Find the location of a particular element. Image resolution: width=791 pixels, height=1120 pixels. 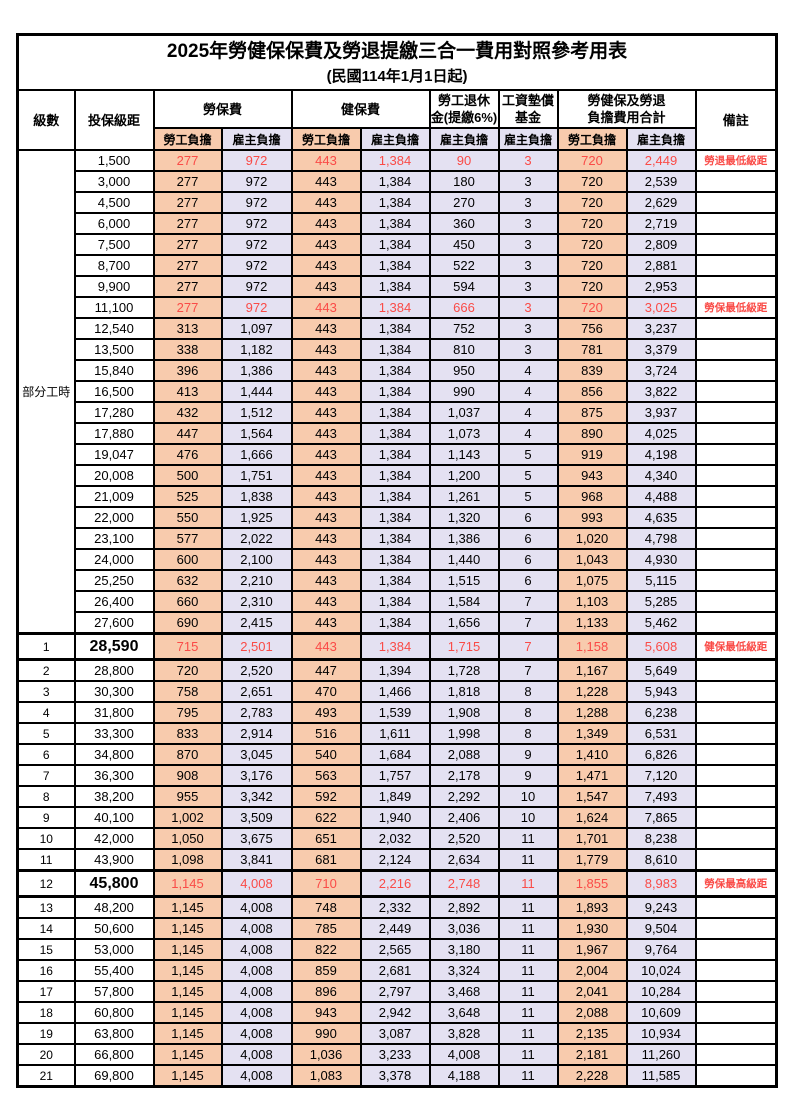

total-employer-cell: 2,719 is located at coordinates (661, 223).